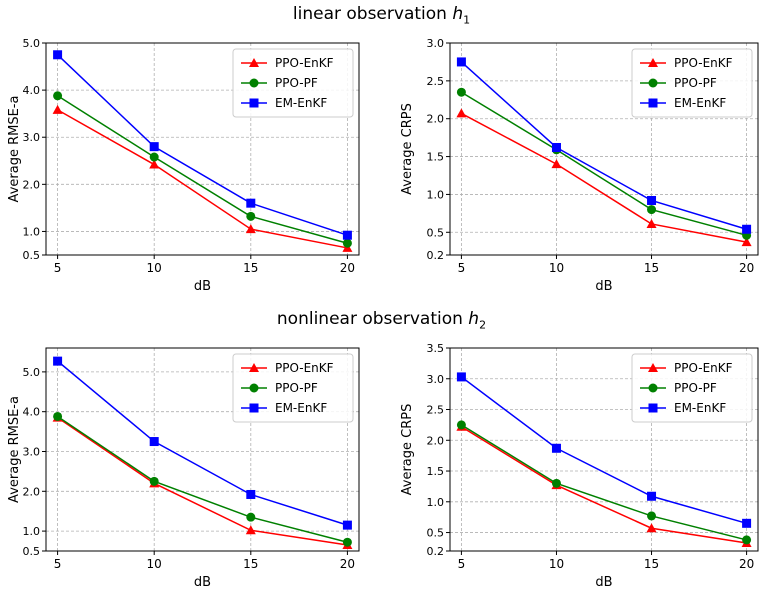 The image size is (763, 599). Describe the element at coordinates (436, 471) in the screenshot. I see `y-tick-label: 1.5` at that location.